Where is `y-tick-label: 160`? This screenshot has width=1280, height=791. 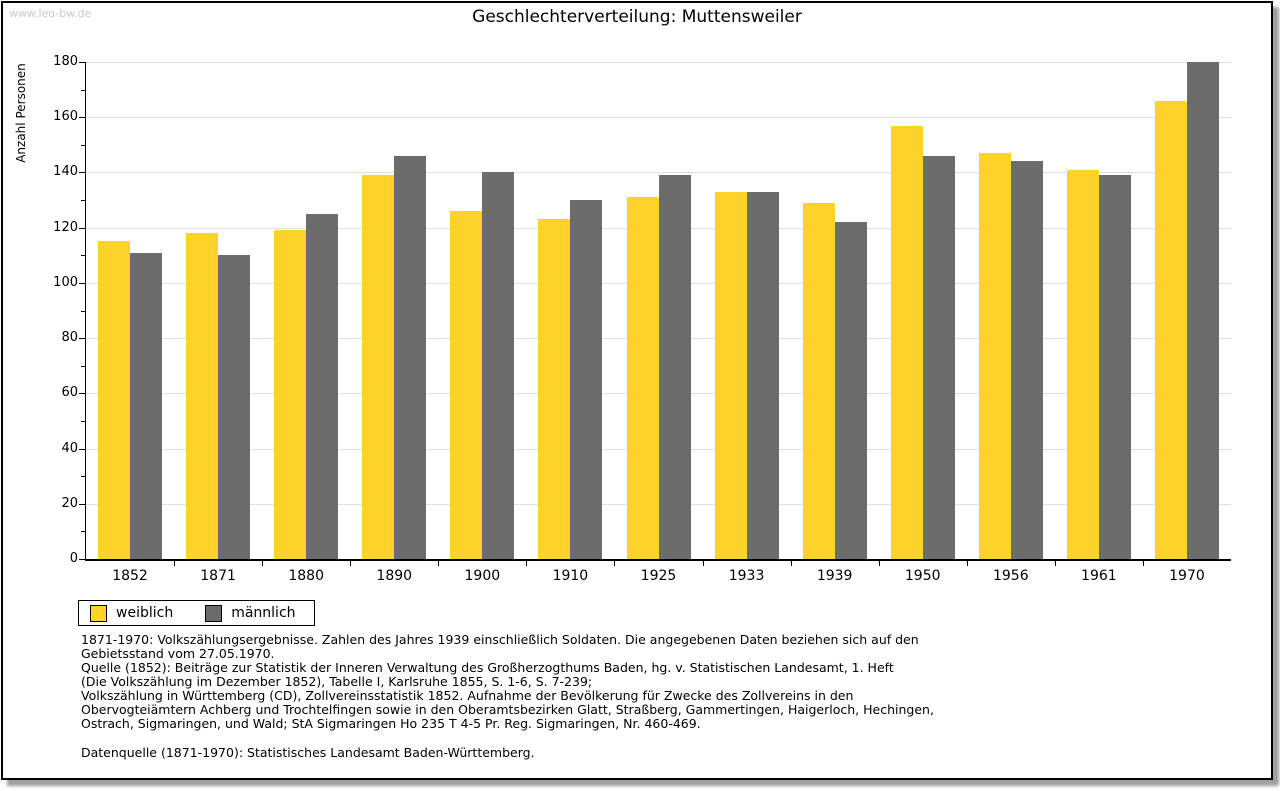
y-tick-label: 160 is located at coordinates (65, 117).